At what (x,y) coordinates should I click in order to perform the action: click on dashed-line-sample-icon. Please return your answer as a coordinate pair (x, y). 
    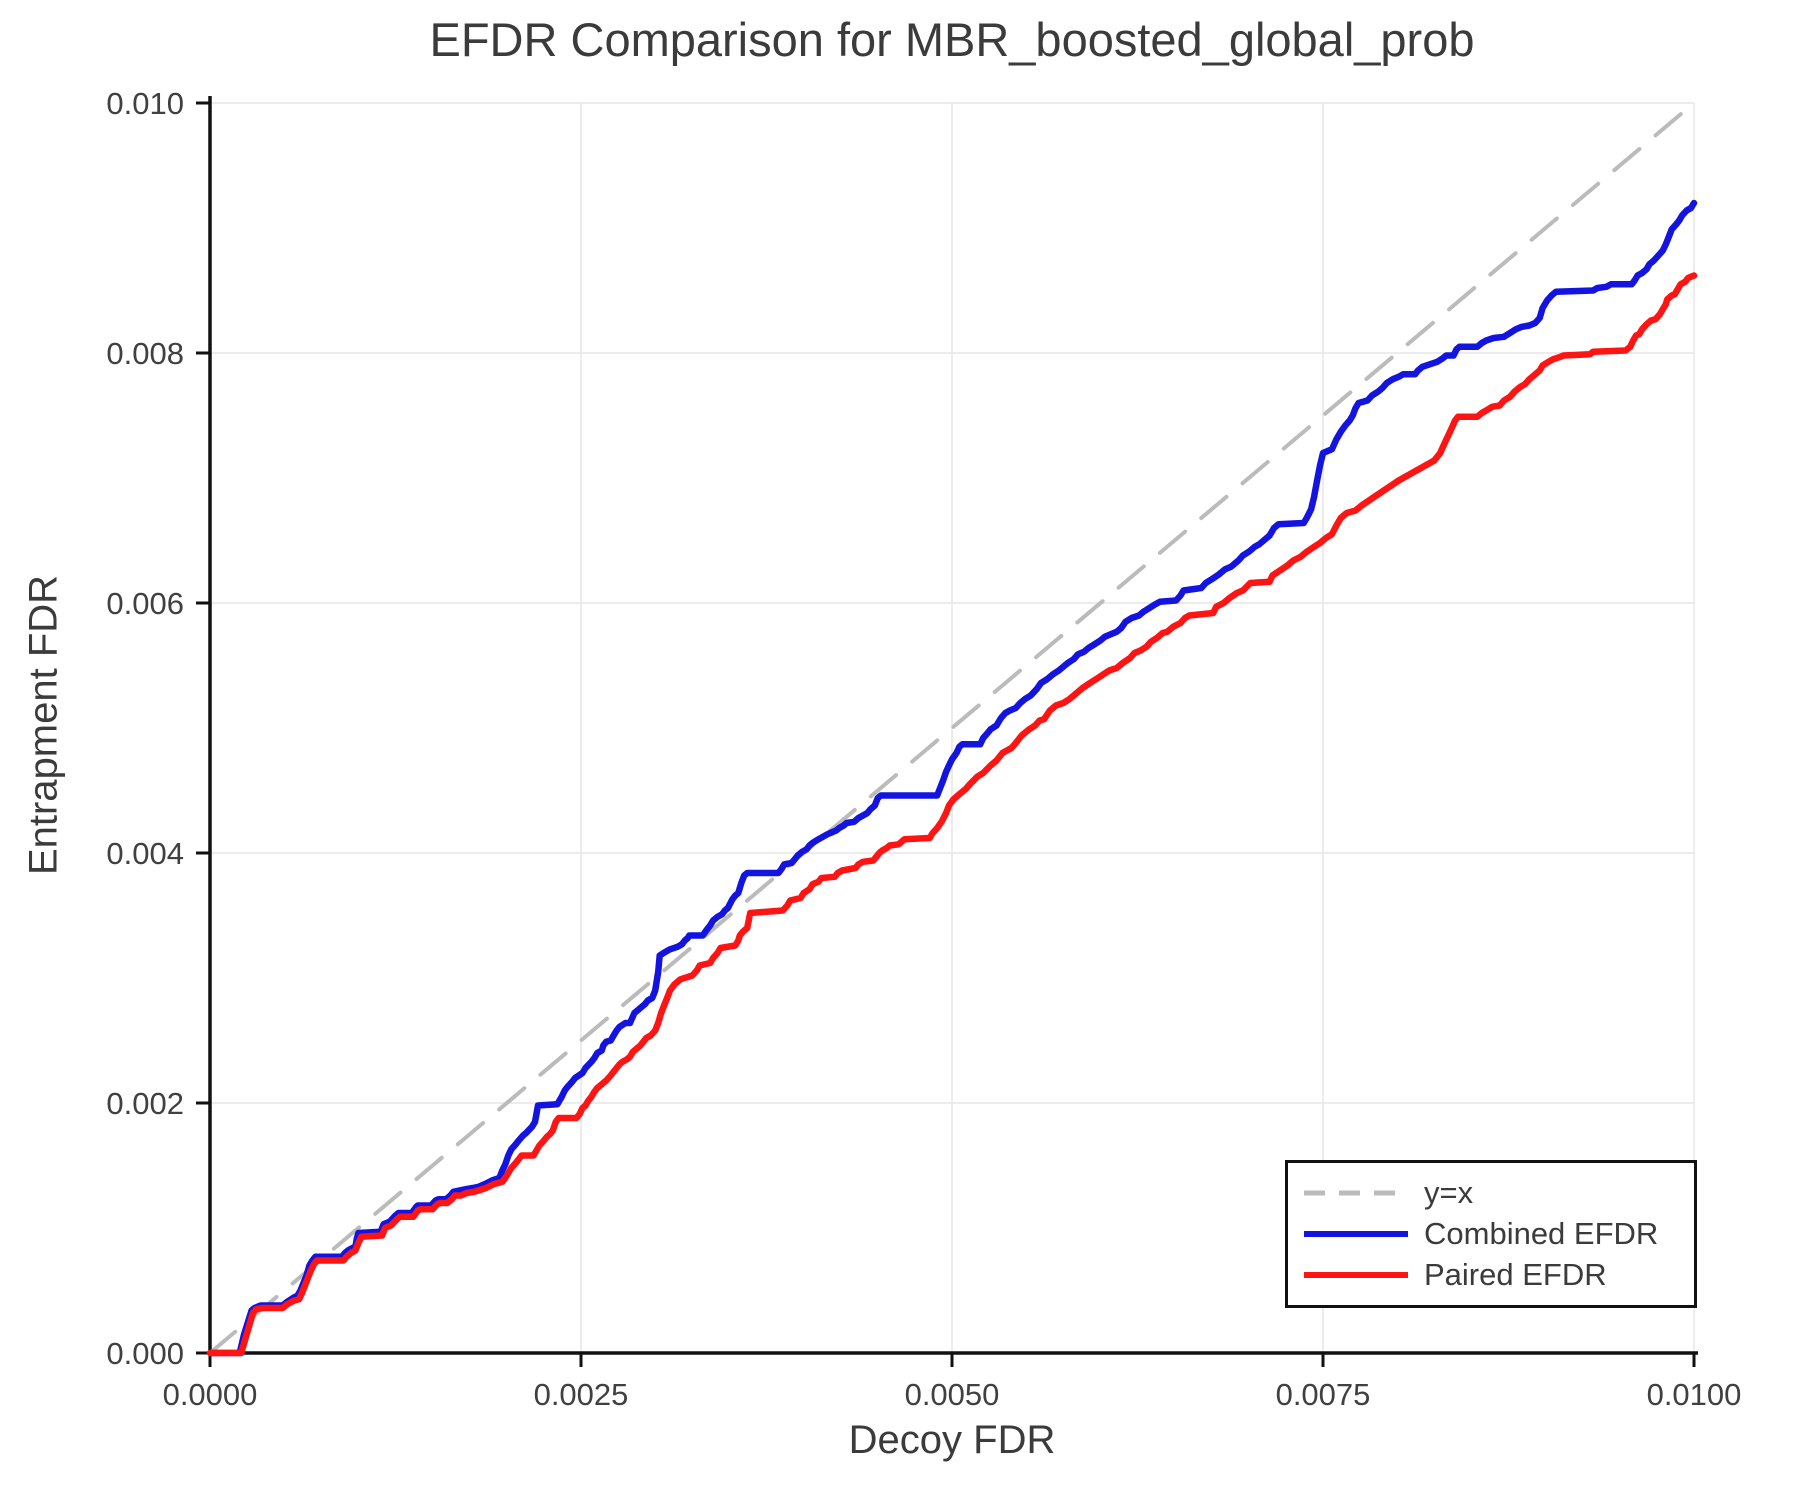
    Looking at the image, I should click on (1356, 1193).